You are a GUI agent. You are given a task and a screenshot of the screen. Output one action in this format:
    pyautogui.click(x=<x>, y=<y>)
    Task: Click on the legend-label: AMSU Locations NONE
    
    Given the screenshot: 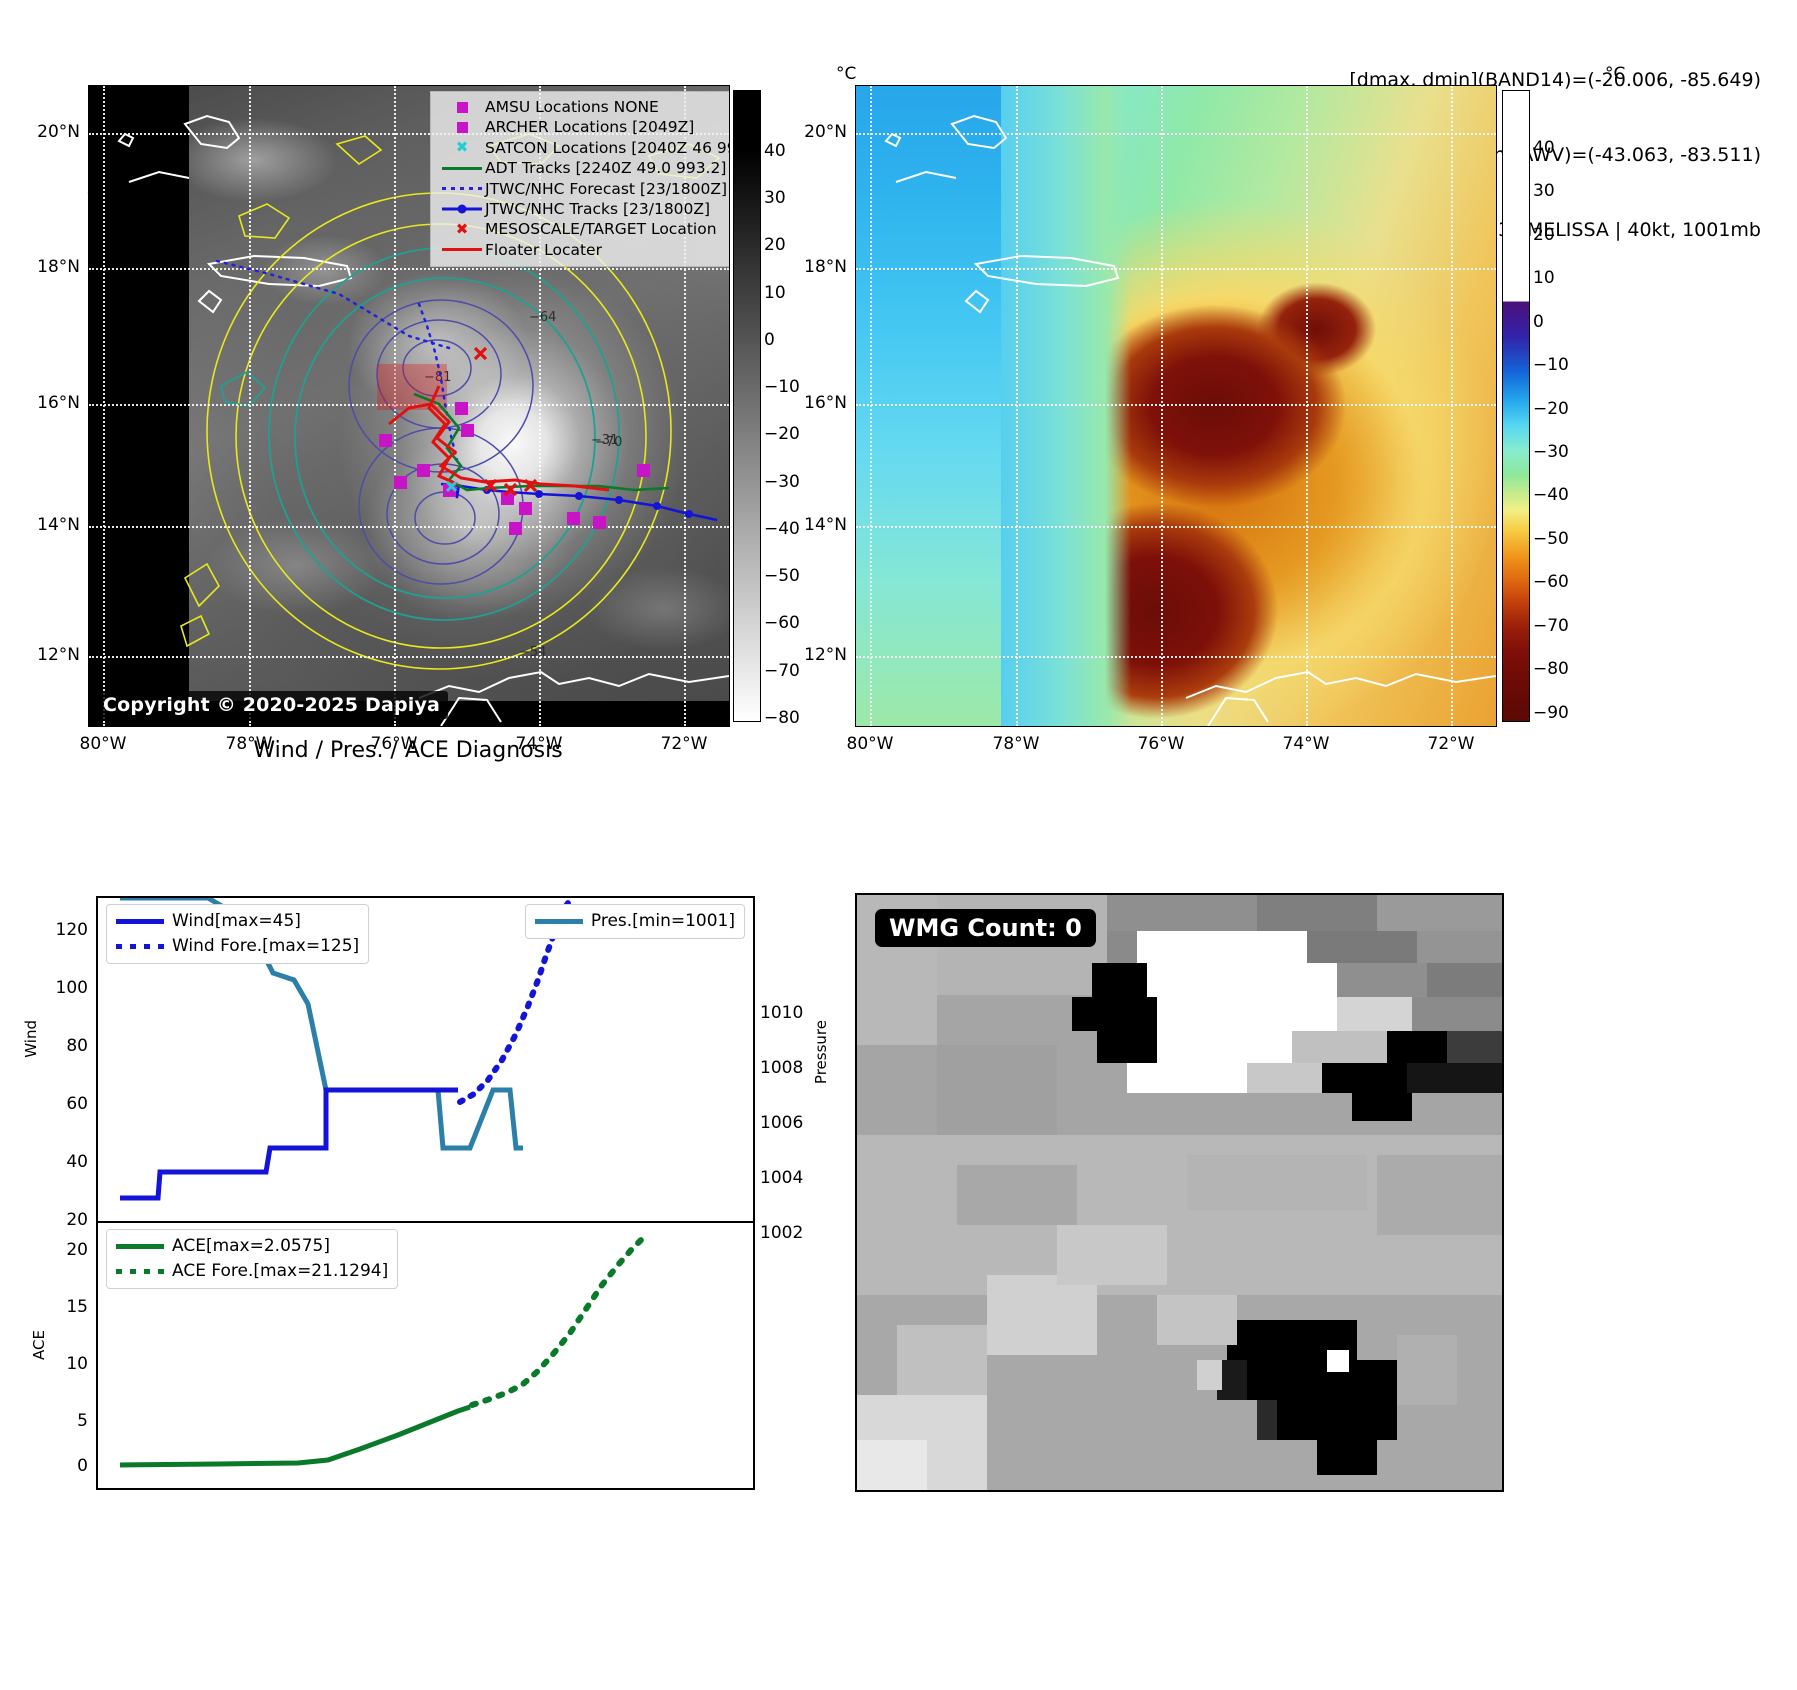 What is the action you would take?
    pyautogui.click(x=572, y=107)
    